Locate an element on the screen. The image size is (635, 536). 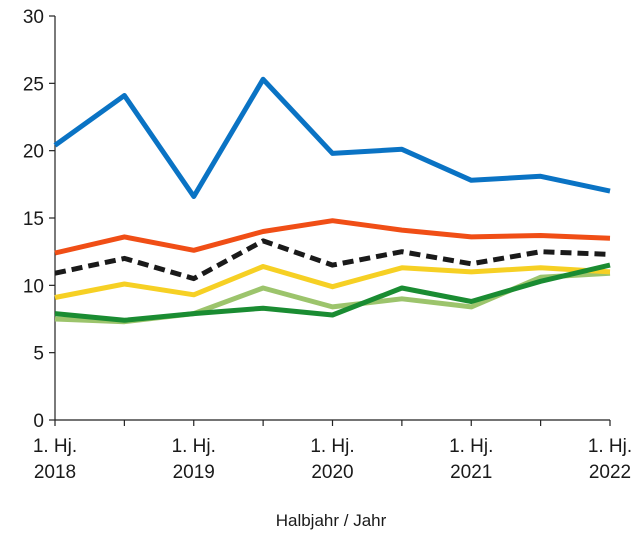
x-axis-title: Halbjahr / Jahr is located at coordinates (331, 520).